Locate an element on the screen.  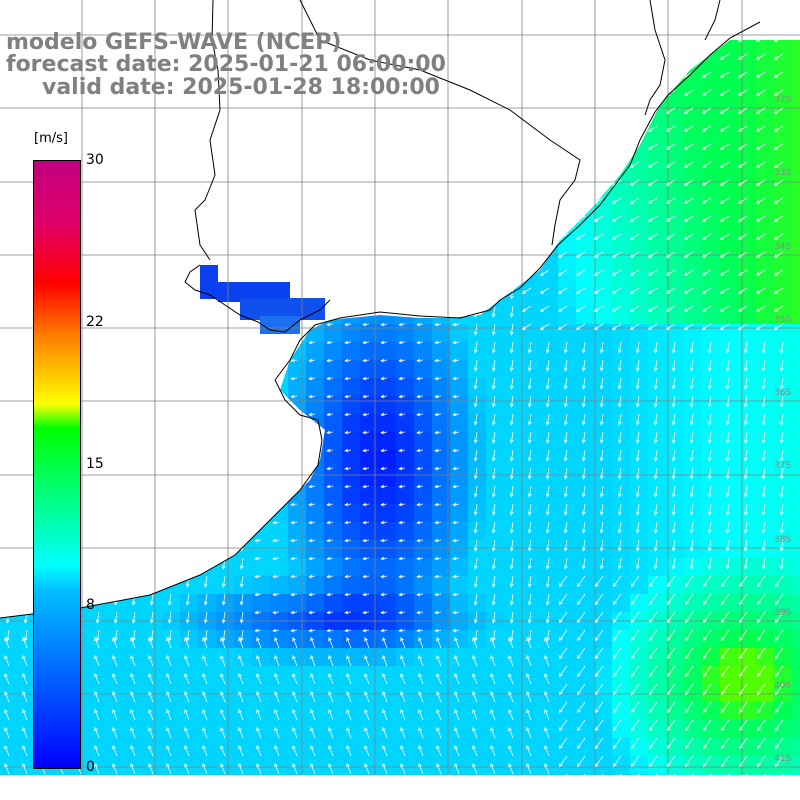
latitude-label: 36S is located at coordinates (782, 393).